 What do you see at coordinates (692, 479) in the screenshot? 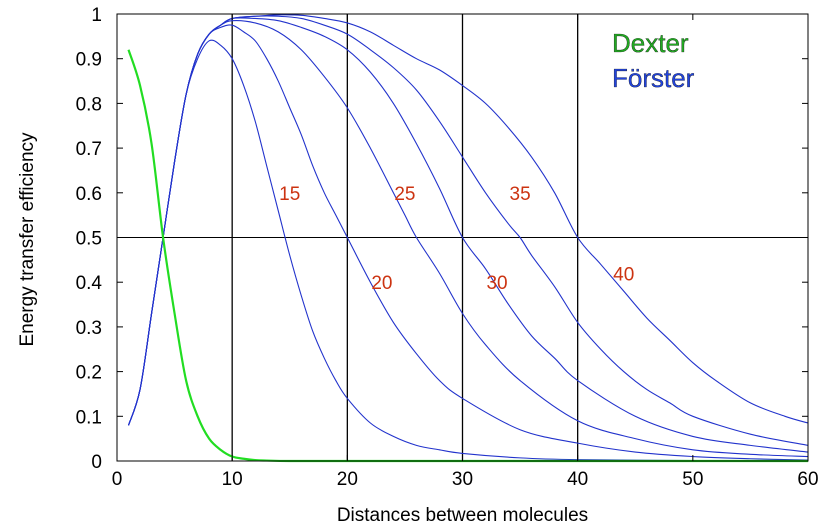
I see `x-tick-label: 50` at bounding box center [692, 479].